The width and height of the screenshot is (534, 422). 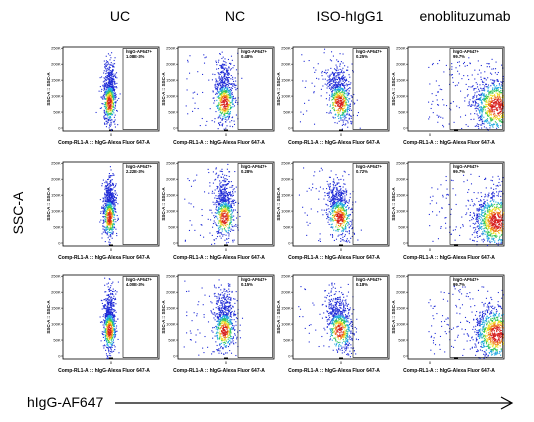 What do you see at coordinates (350, 16) in the screenshot?
I see `column-title-iso: ISO-hIgG1` at bounding box center [350, 16].